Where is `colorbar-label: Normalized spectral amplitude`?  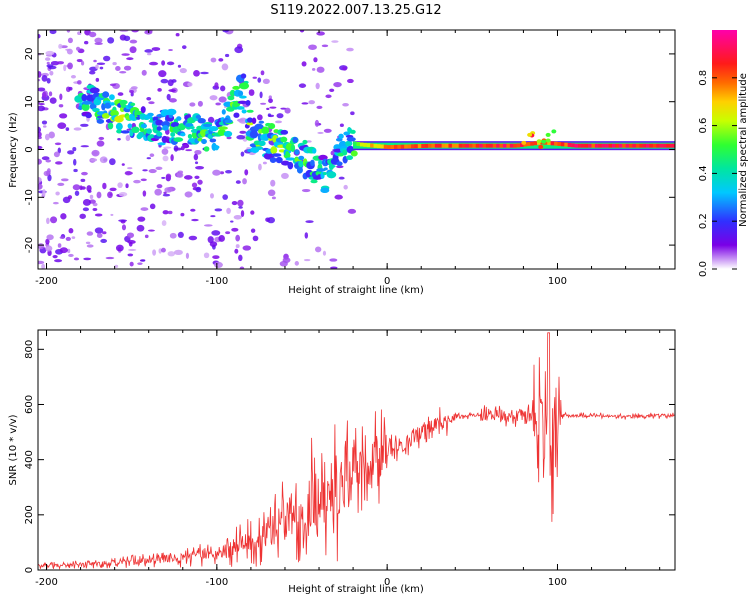
colorbar-label: Normalized spectral amplitude is located at coordinates (743, 150).